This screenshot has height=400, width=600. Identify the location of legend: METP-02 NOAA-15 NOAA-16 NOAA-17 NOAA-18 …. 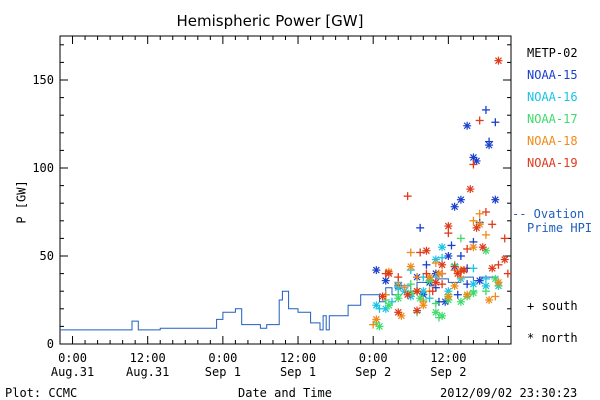
(552, 108).